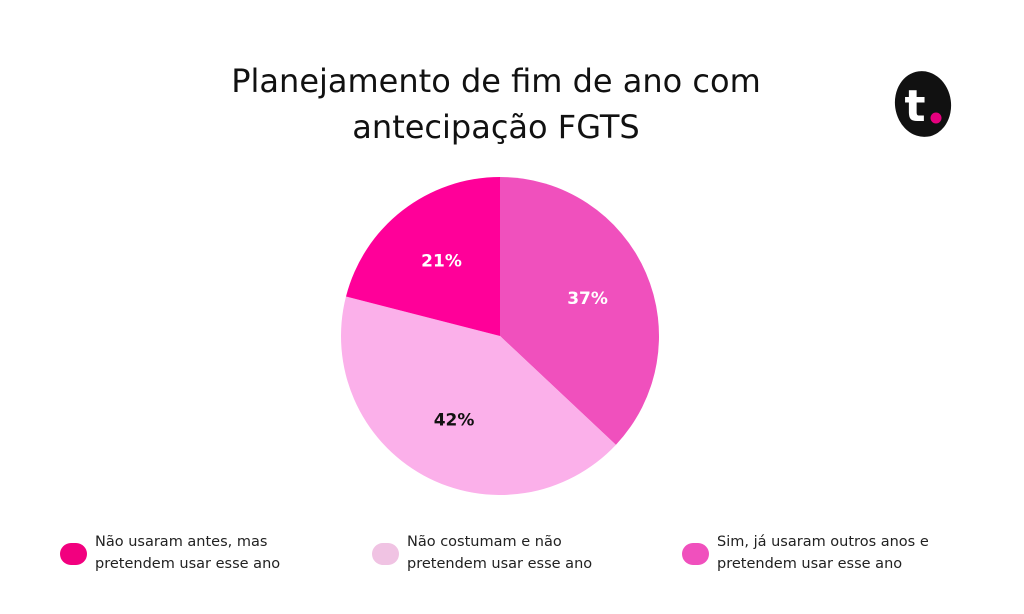 The width and height of the screenshot is (1024, 614). What do you see at coordinates (587, 299) in the screenshot?
I see `pie-slice-label-0: 37%` at bounding box center [587, 299].